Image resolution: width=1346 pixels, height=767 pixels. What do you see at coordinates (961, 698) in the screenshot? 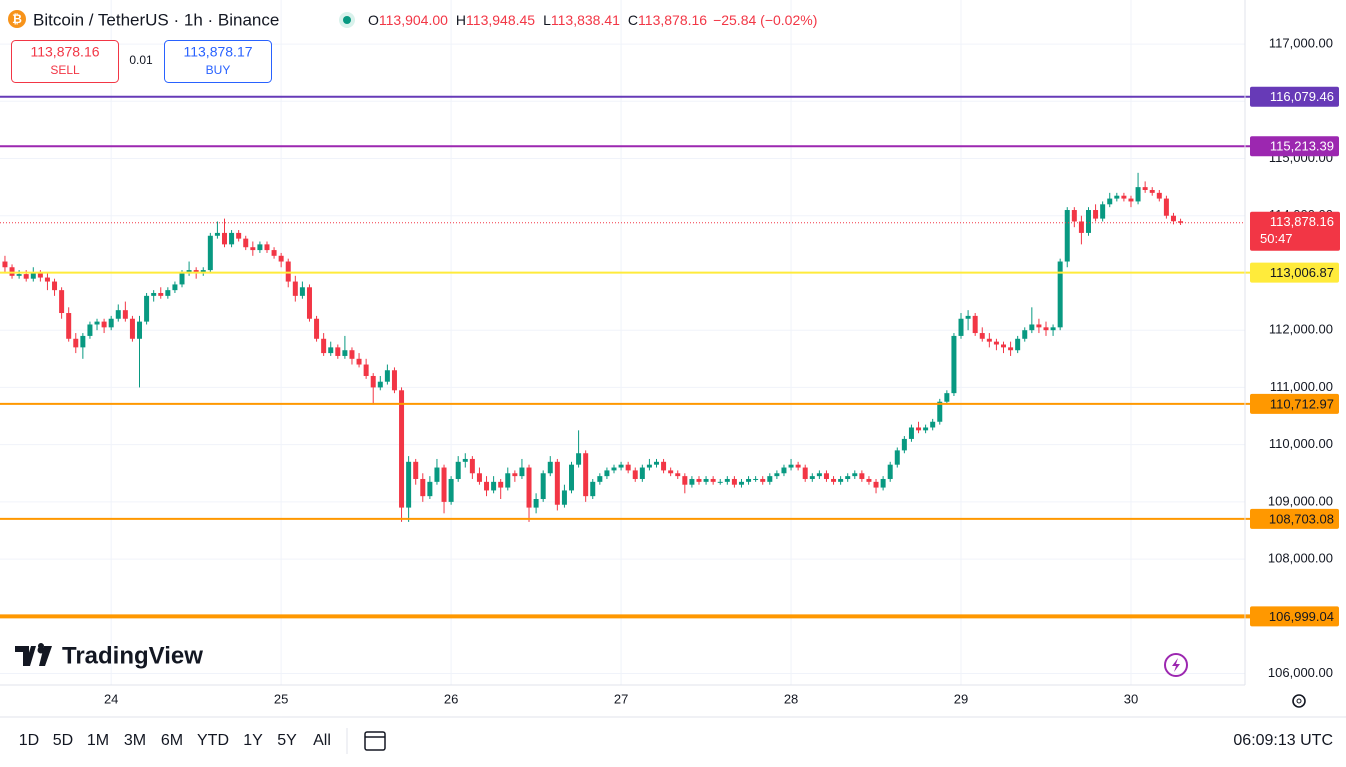
I see `x-tick-label: 29` at bounding box center [961, 698].